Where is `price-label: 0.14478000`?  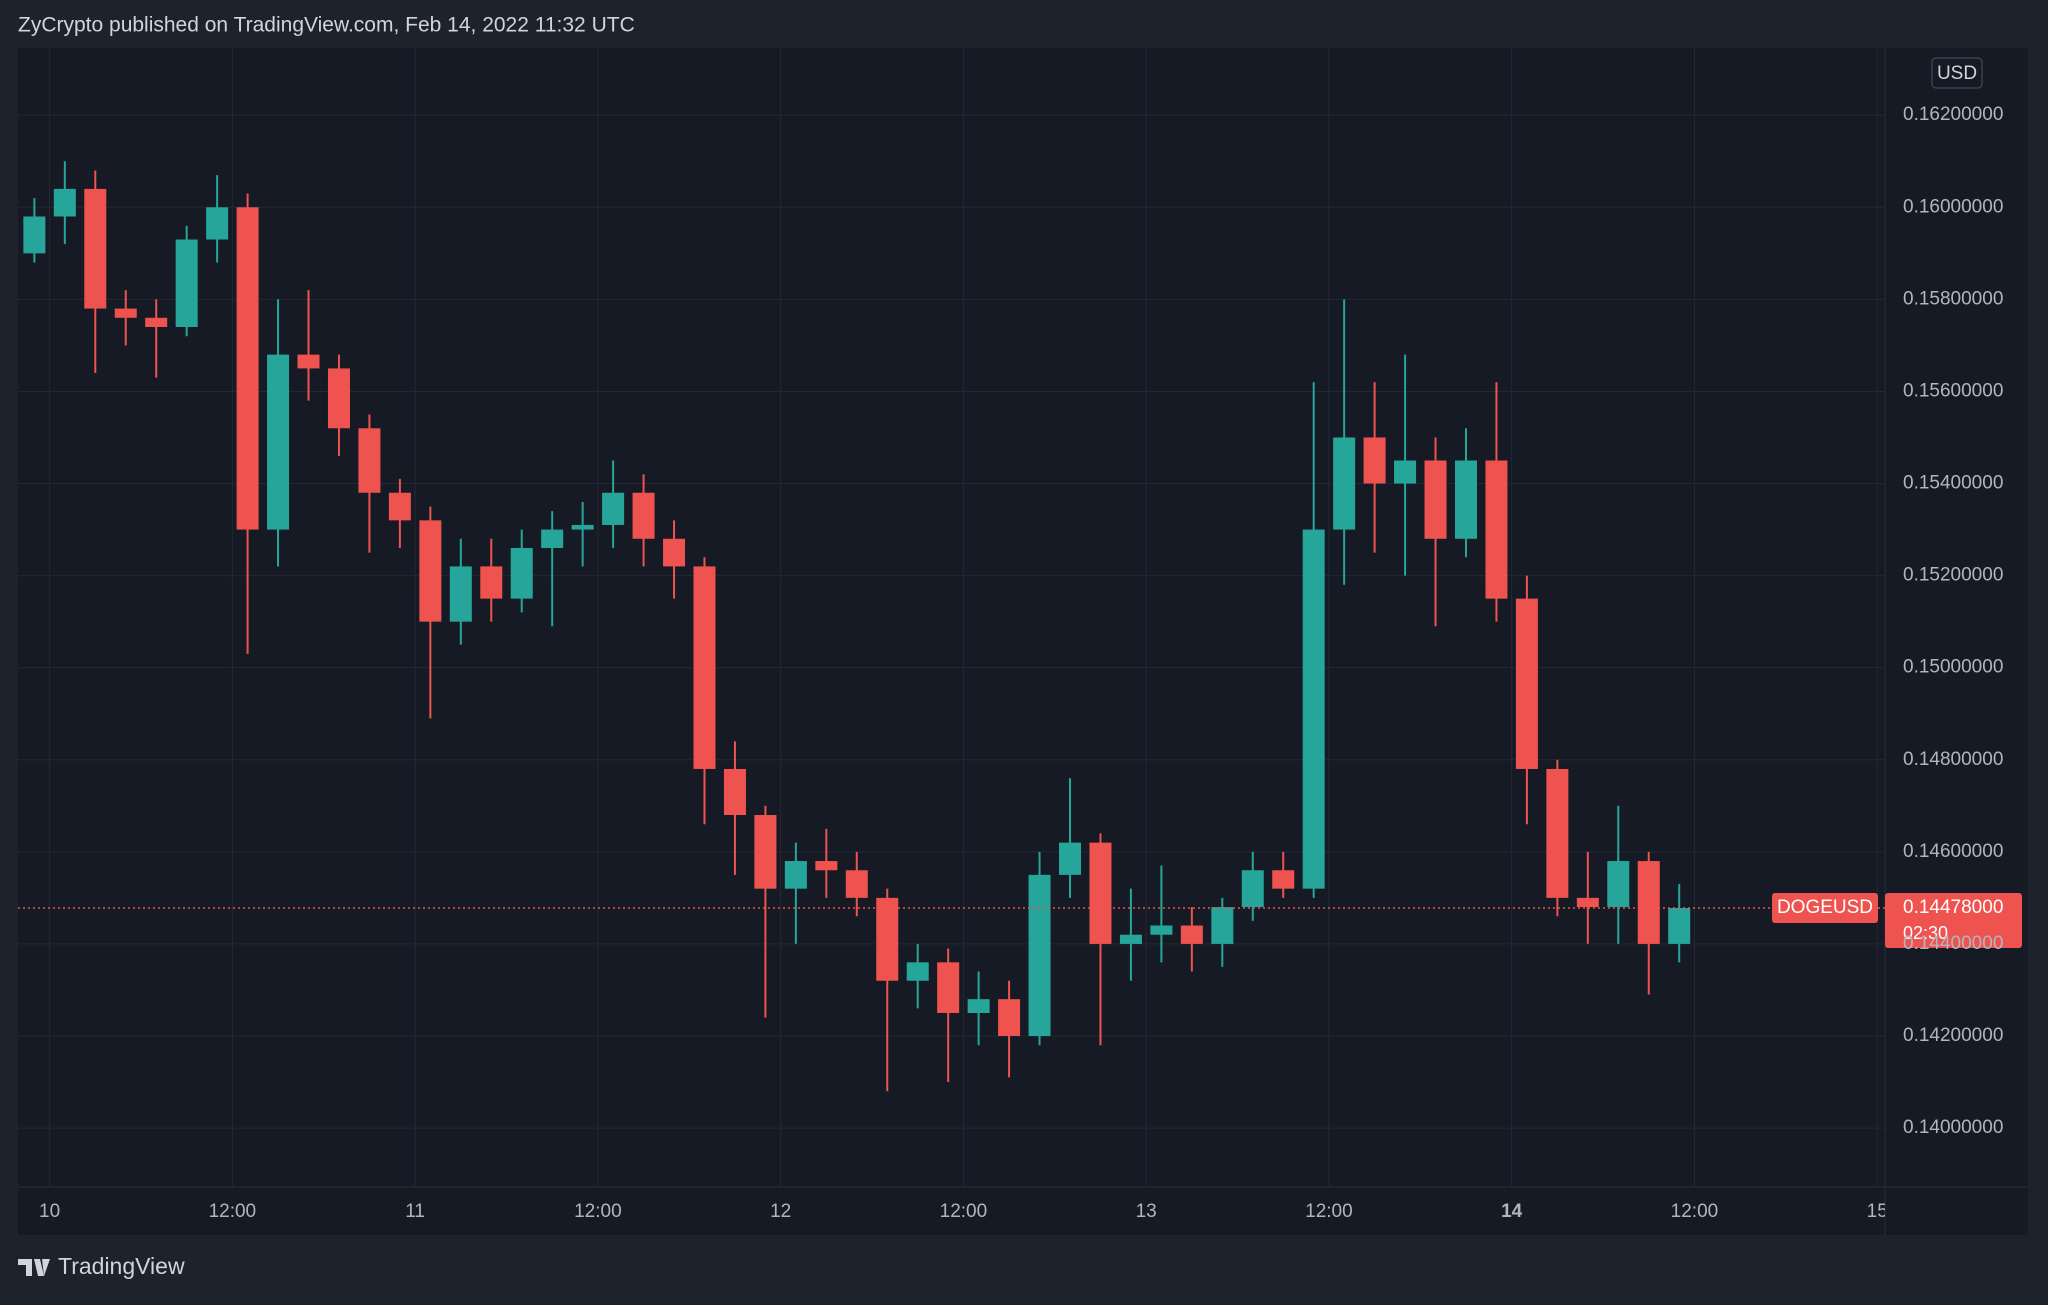
price-label: 0.14478000 is located at coordinates (1953, 907).